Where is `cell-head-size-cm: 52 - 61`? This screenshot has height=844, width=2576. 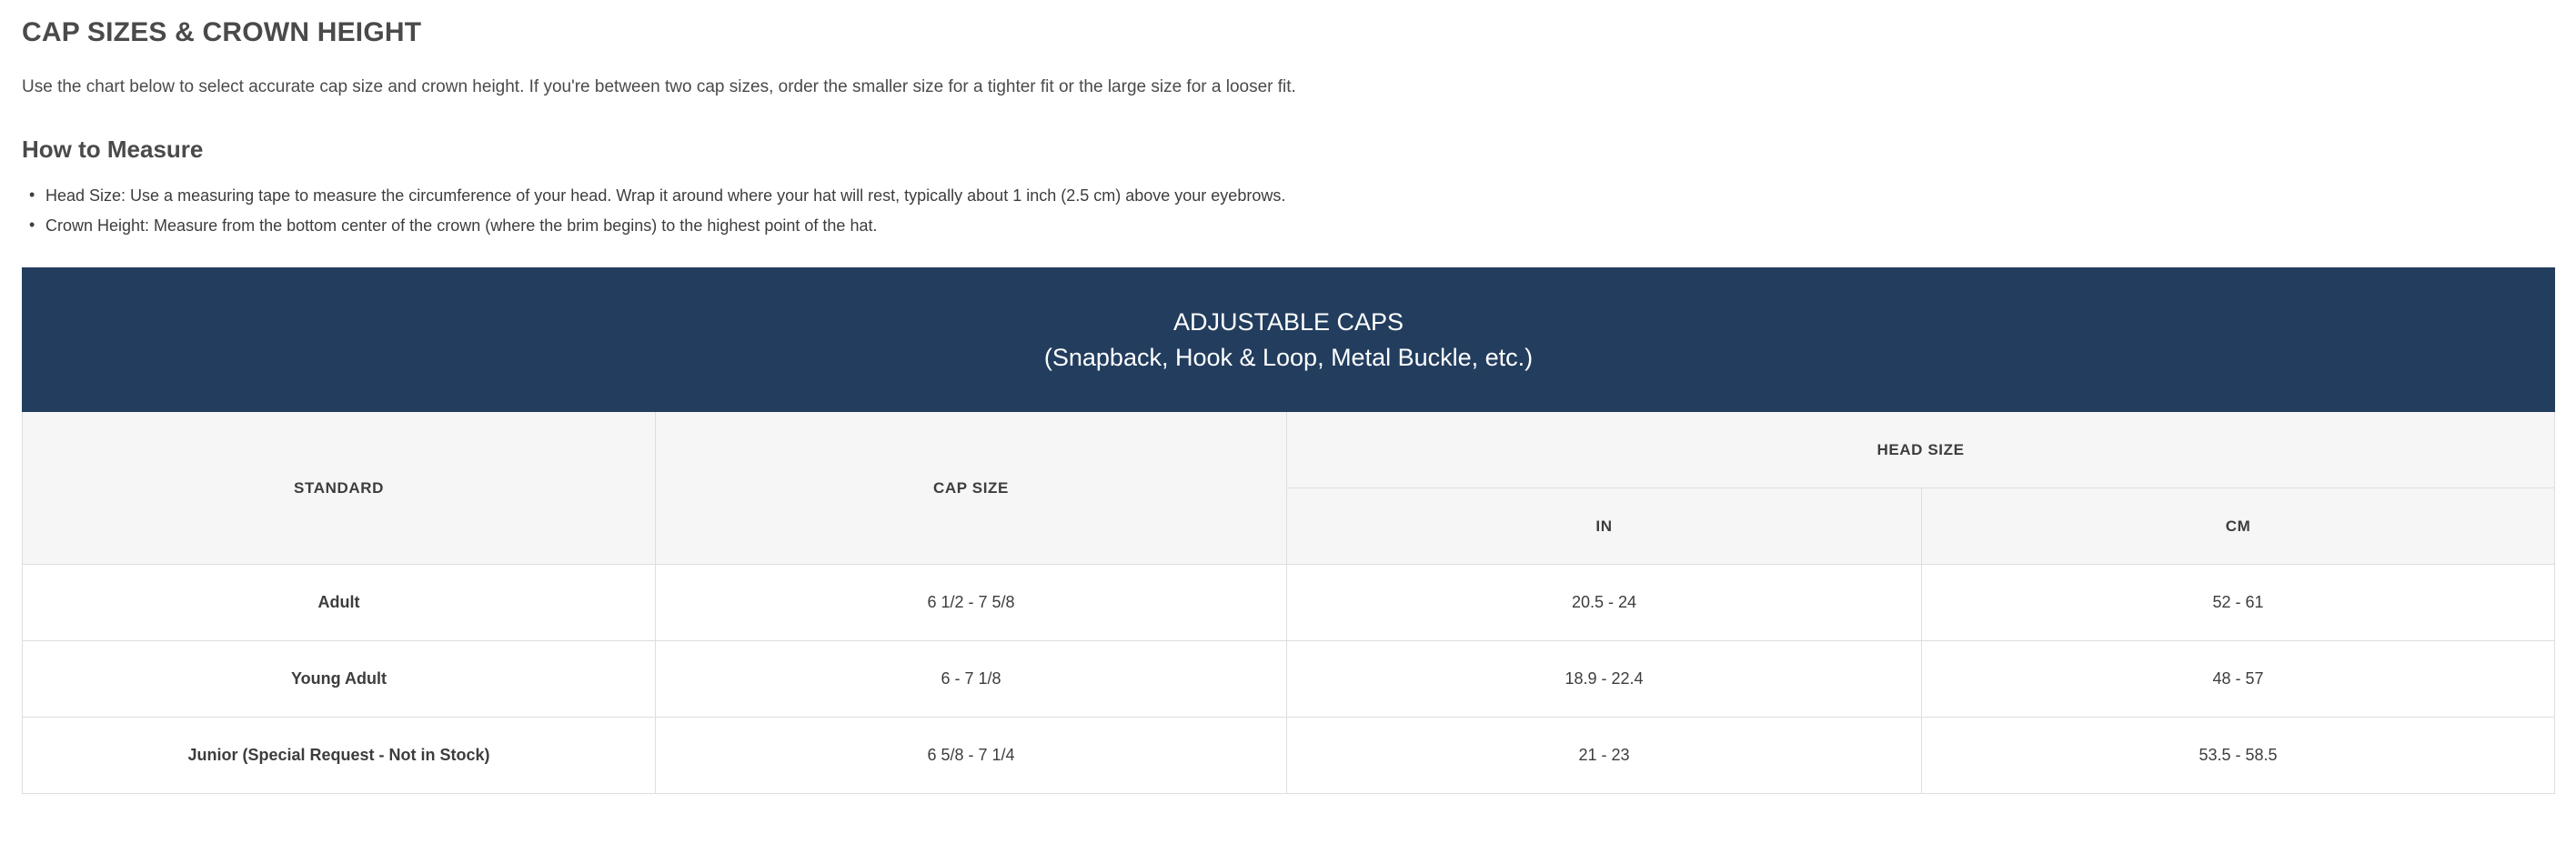
cell-head-size-cm: 52 - 61 is located at coordinates (2238, 603).